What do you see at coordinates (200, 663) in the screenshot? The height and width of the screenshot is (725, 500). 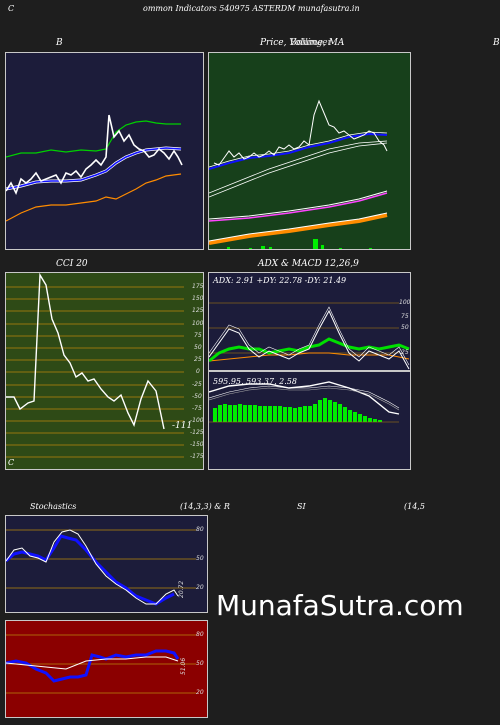 I see `rsi-tick-50: 50` at bounding box center [200, 663].